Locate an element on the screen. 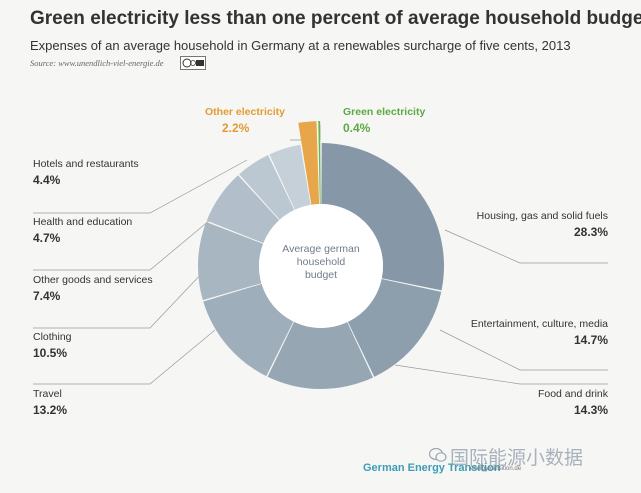  label-other-goods: Other goods and services is located at coordinates (93, 280).